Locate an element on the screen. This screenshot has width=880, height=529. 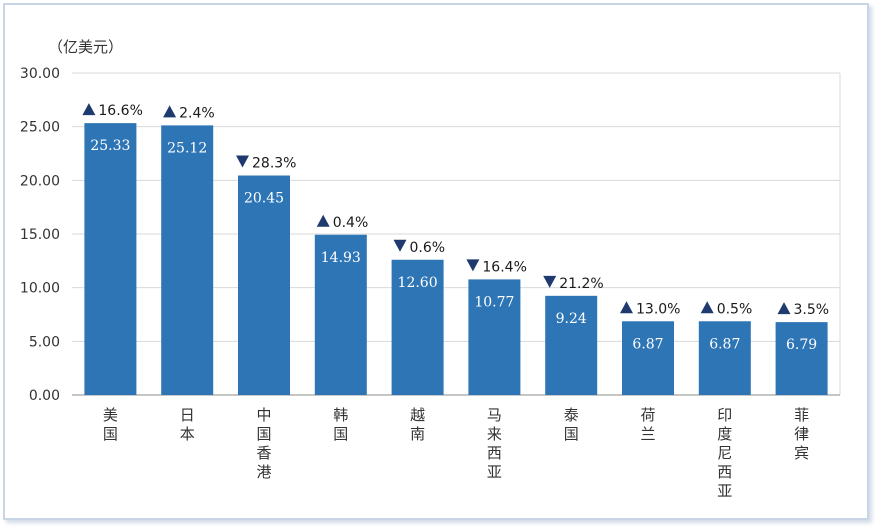
change-label: 21.2% is located at coordinates (573, 283).